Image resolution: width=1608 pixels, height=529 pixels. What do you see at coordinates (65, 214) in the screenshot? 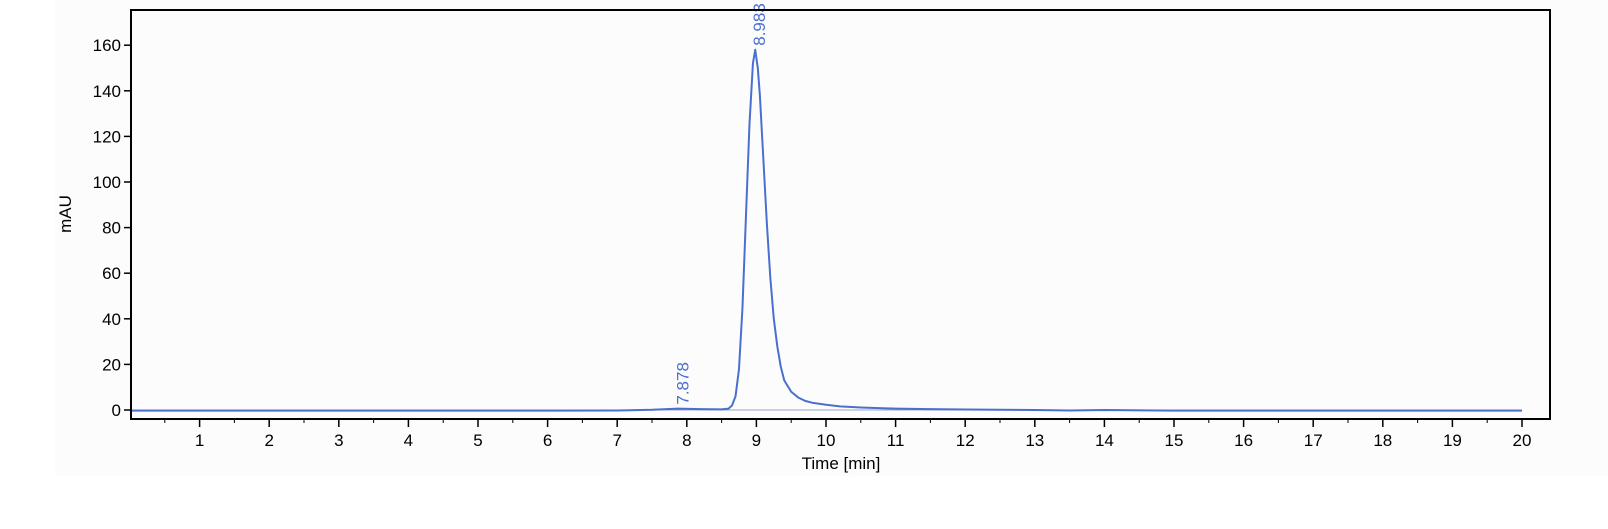
I see `y-axis-label: mAU` at bounding box center [65, 214].